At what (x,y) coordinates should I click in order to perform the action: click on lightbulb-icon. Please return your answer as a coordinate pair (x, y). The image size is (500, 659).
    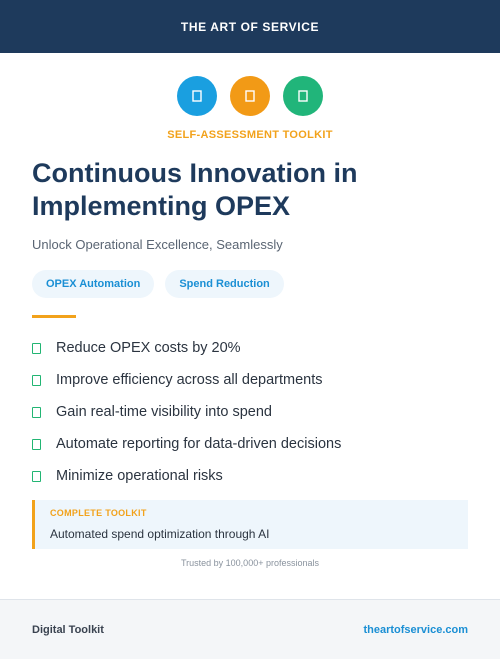
    Looking at the image, I should click on (250, 96).